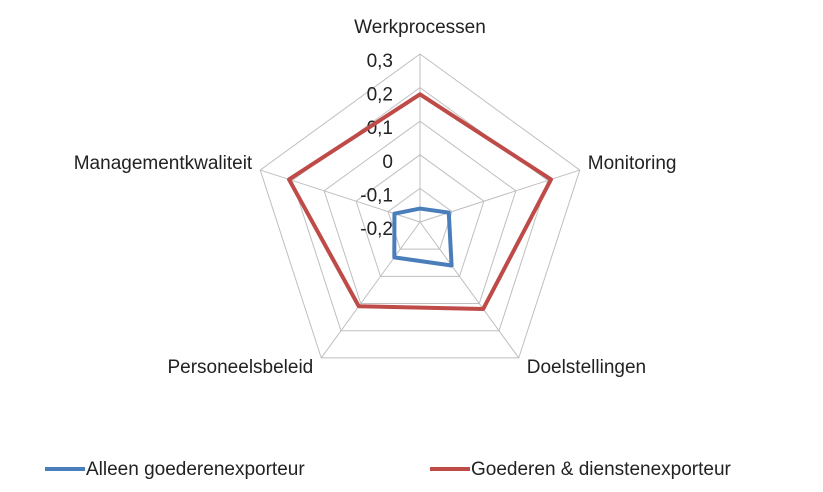 This screenshot has width=823, height=492. What do you see at coordinates (586, 367) in the screenshot?
I see `category-label: Doelstellingen` at bounding box center [586, 367].